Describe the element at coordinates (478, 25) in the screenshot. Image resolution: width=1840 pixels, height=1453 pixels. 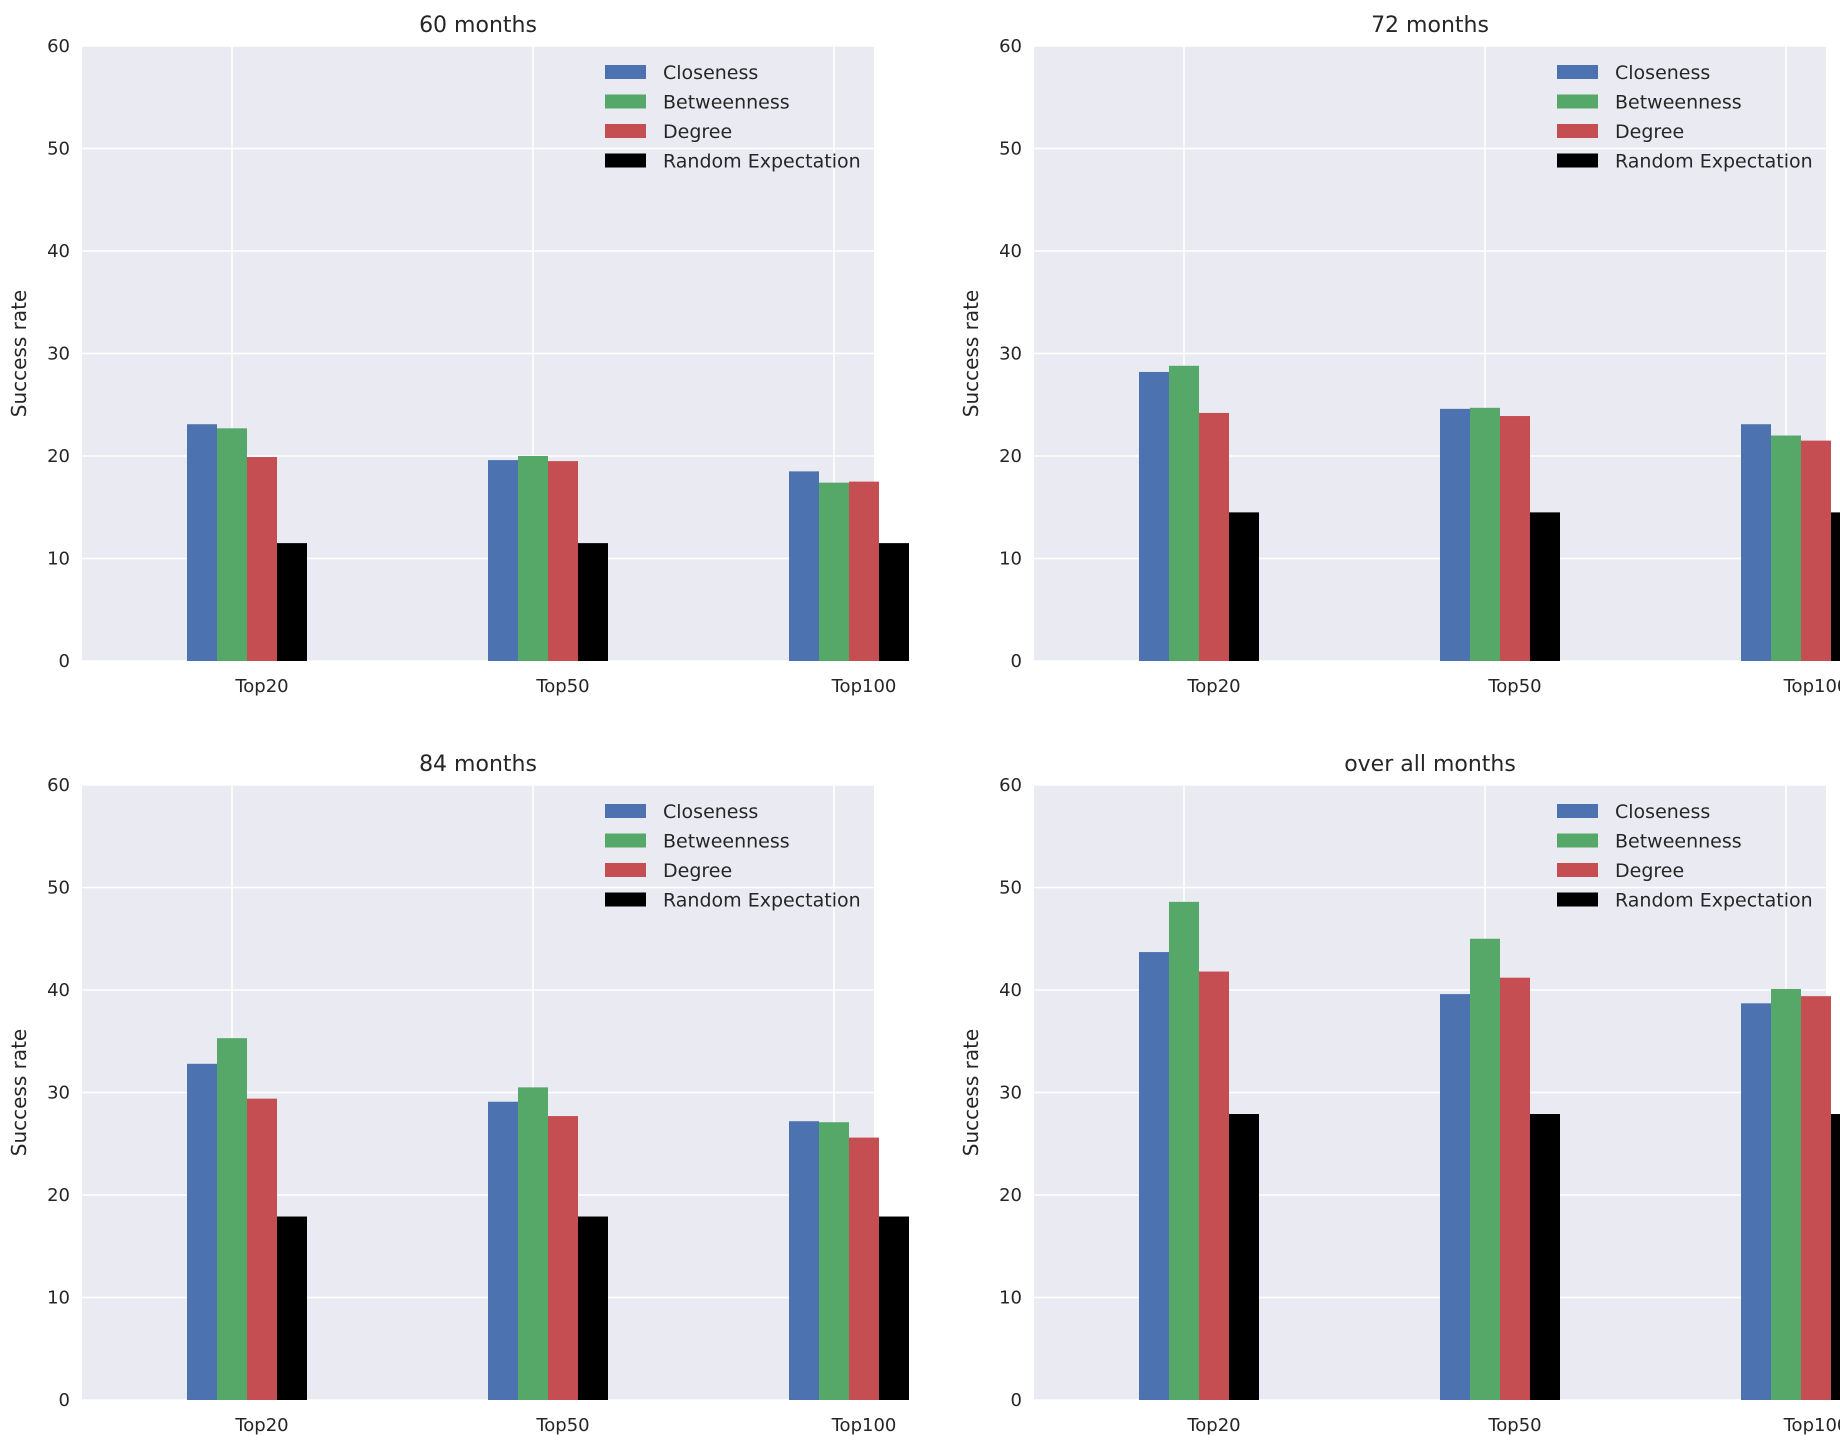
I see `chart-title: 60 months` at that location.